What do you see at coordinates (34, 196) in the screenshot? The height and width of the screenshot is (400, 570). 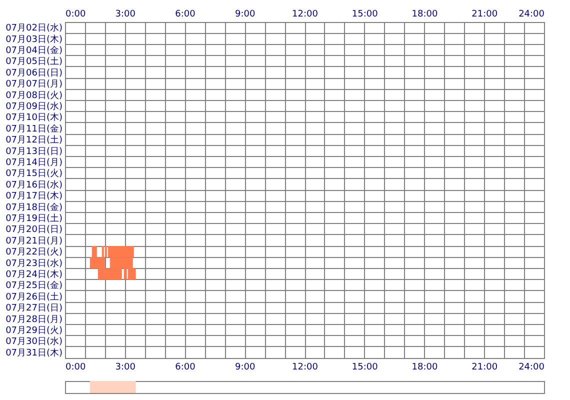 I see `y-tick-label: 07月17日(木)` at bounding box center [34, 196].